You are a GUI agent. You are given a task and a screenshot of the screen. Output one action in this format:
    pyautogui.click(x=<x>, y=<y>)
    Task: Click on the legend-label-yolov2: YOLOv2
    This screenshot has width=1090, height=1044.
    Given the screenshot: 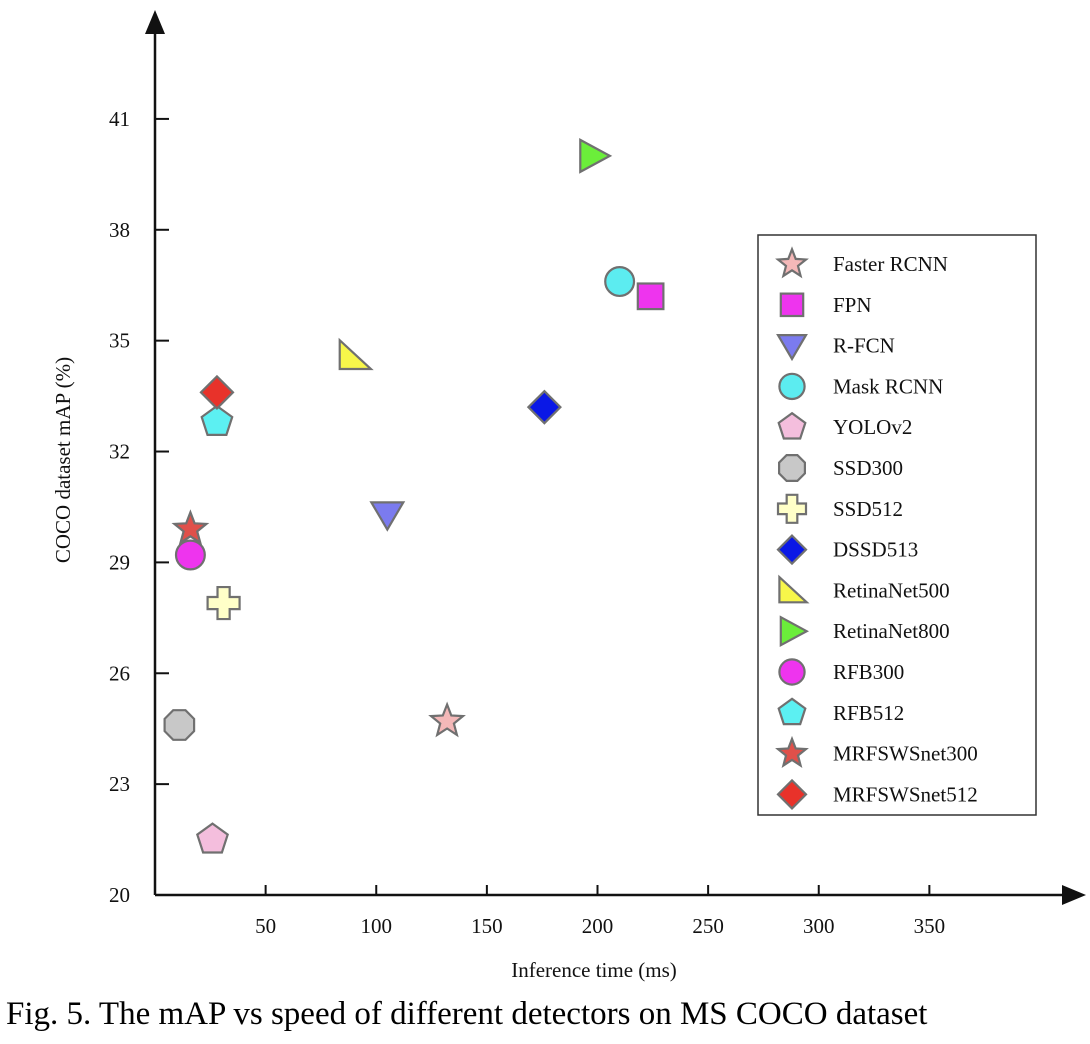 What is the action you would take?
    pyautogui.click(x=872, y=427)
    